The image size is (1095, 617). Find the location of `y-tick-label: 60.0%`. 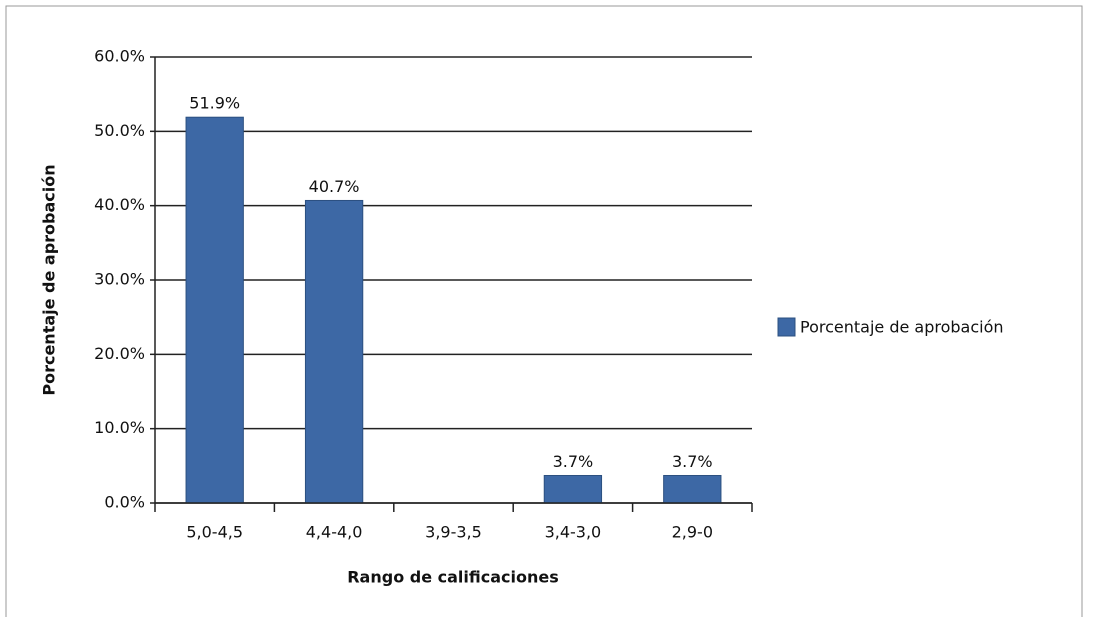

y-tick-label: 60.0% is located at coordinates (119, 56).